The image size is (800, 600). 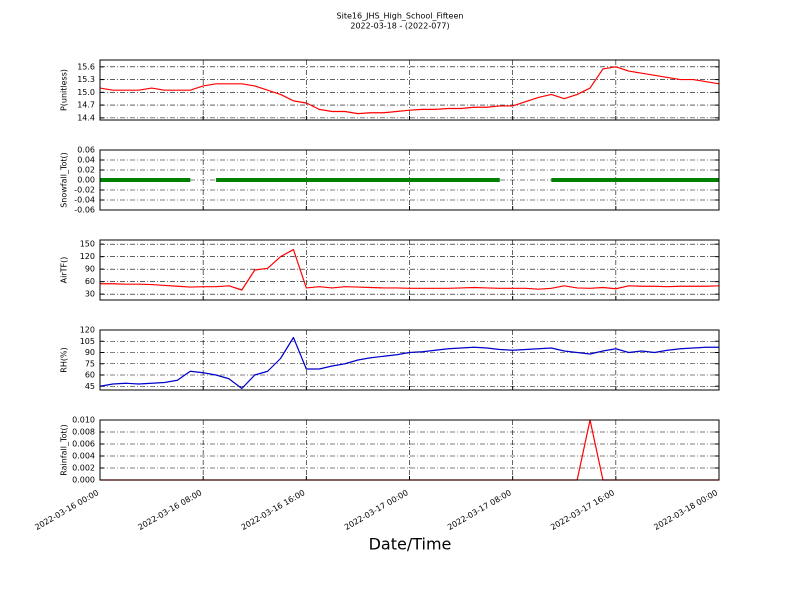 I want to click on x-tick-label: 2022-03-17 00:00, so click(x=376, y=510).